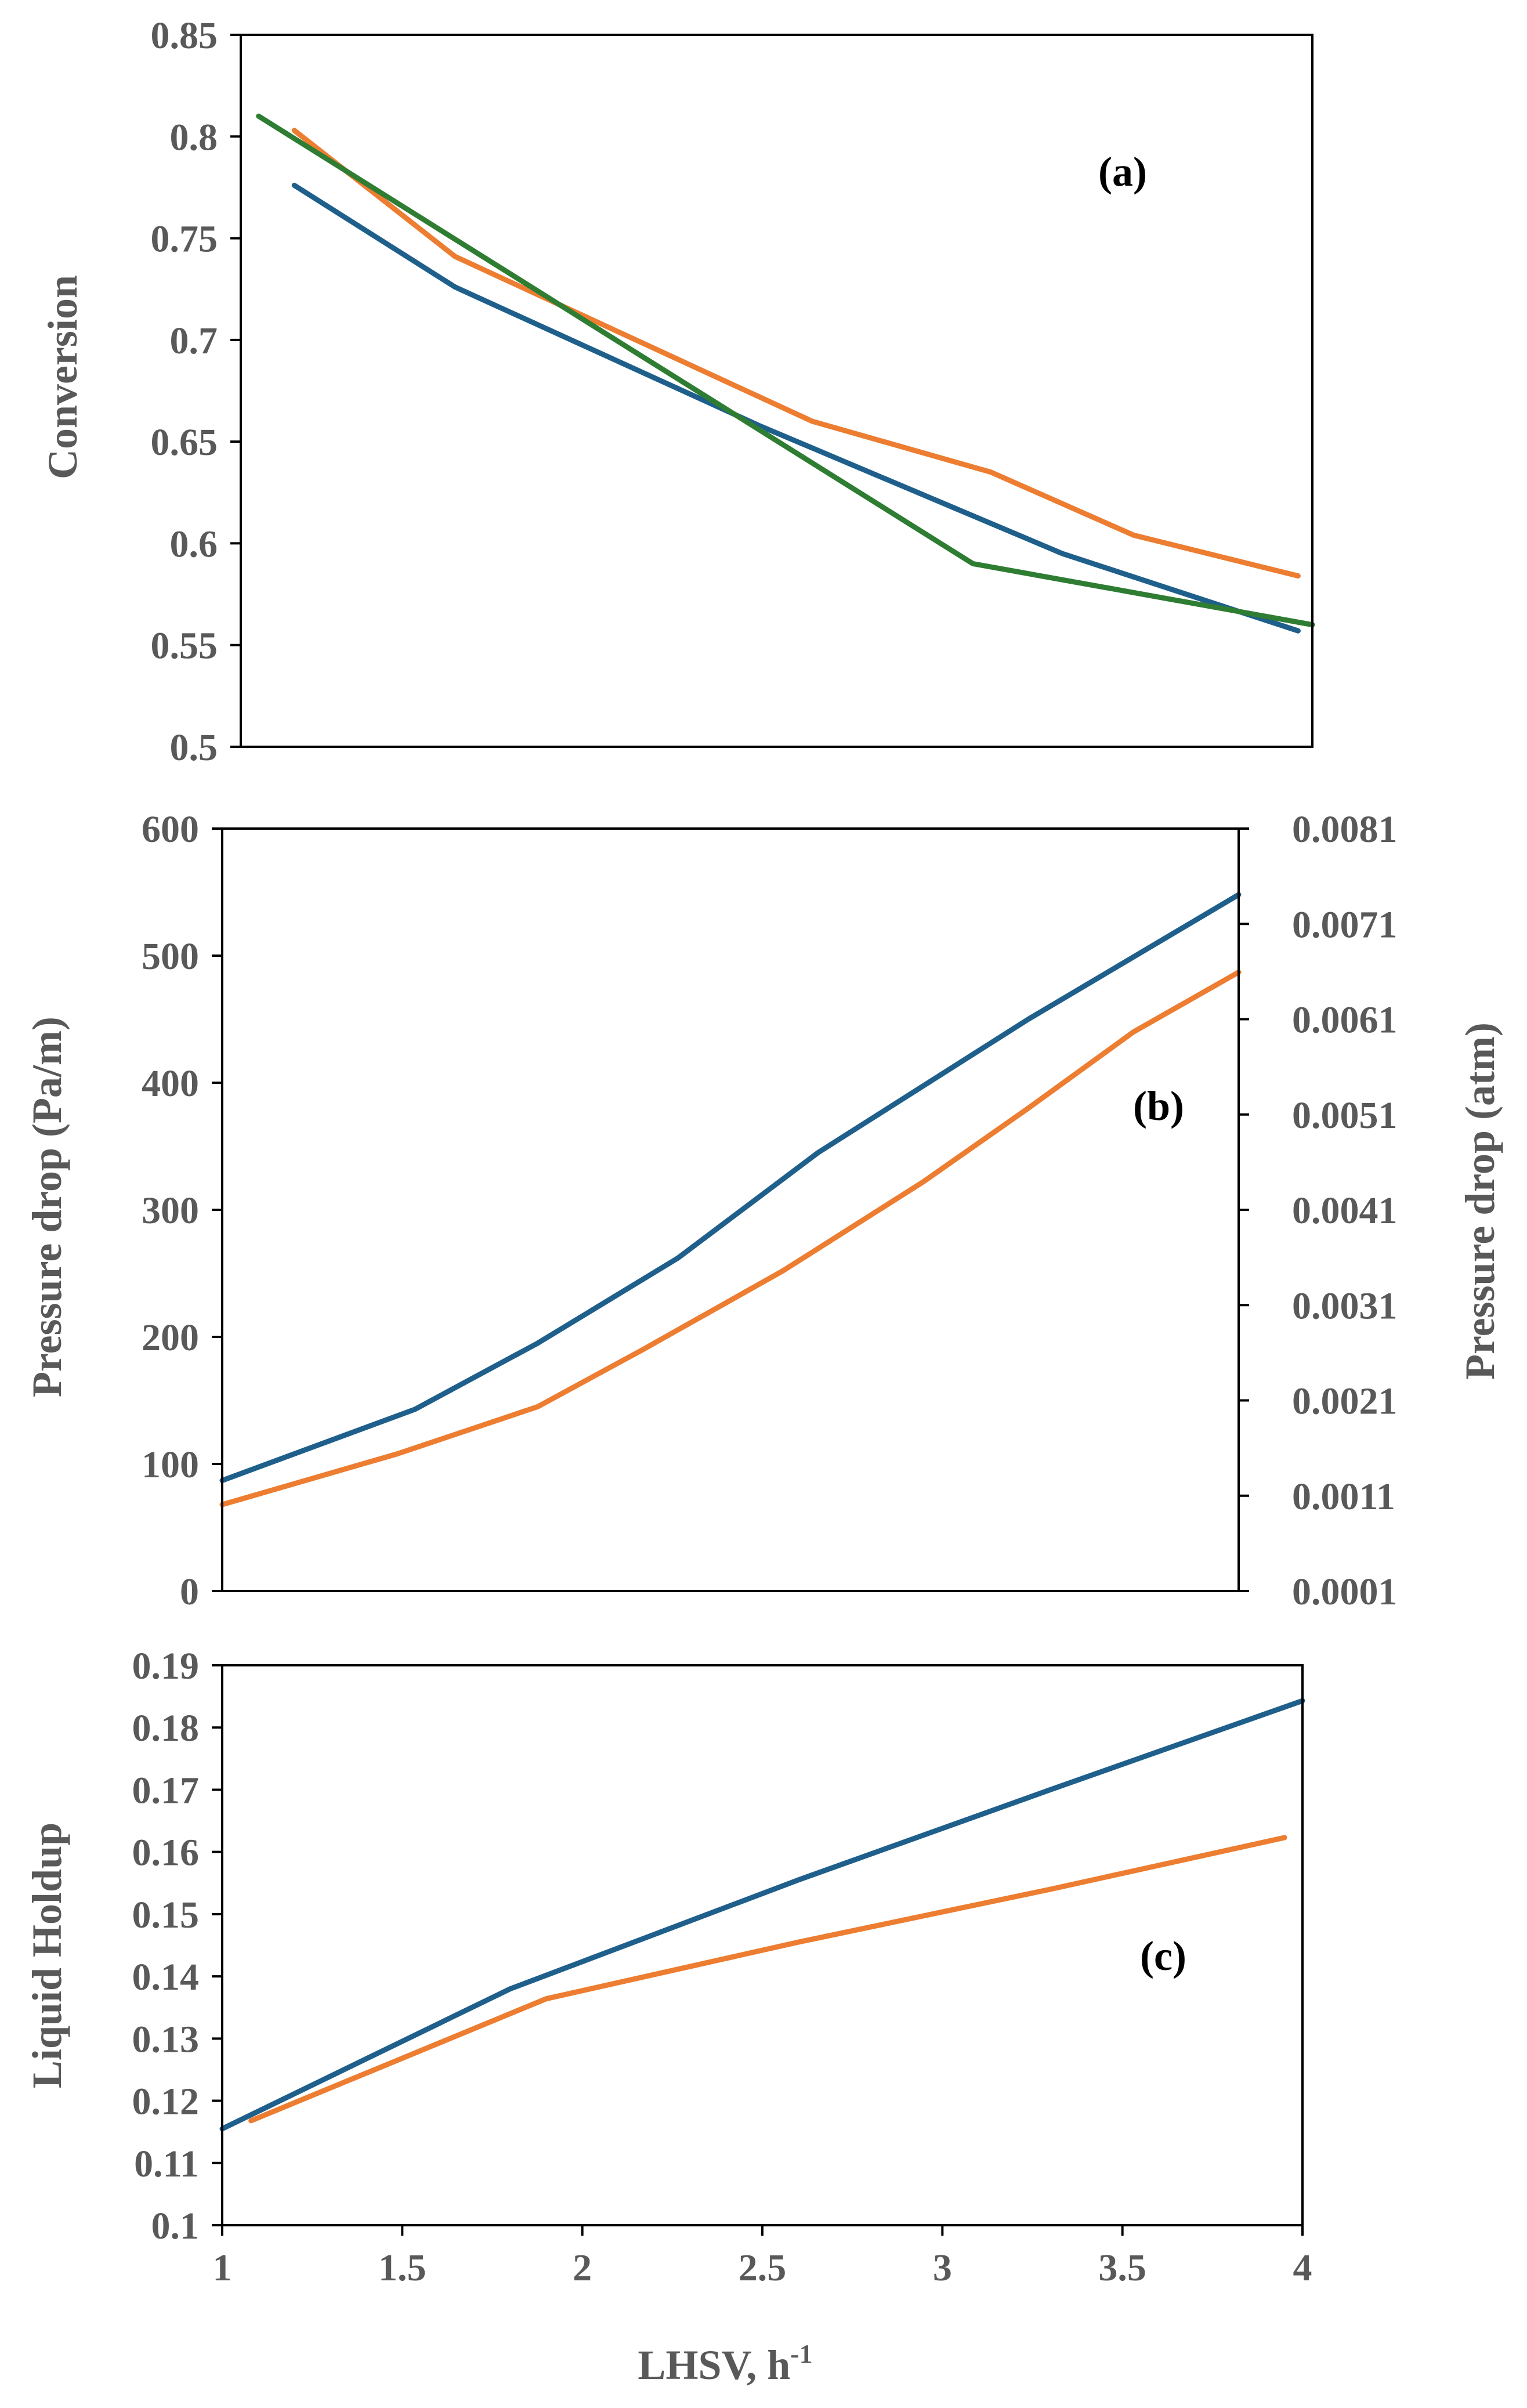  I want to click on panel-c-y-tick-label: 0.18, so click(166, 1728).